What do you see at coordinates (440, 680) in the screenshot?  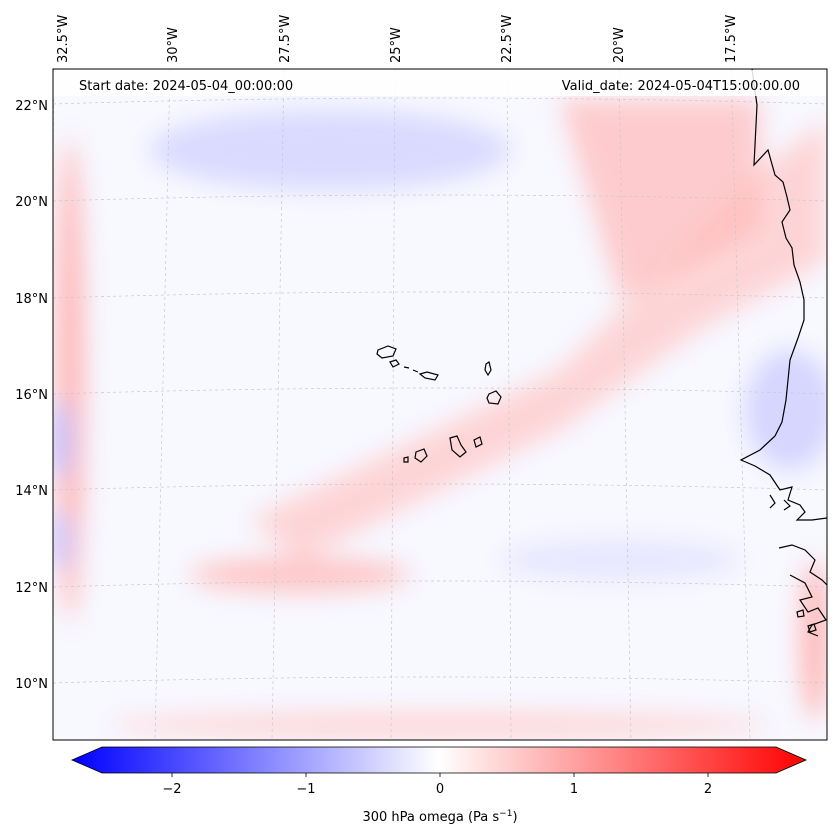 I see `parallel-10n` at bounding box center [440, 680].